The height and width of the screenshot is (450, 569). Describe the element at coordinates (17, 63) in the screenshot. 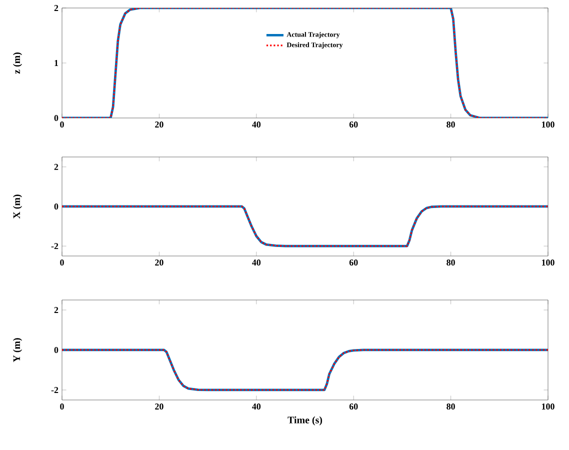

I see `y-axis-title: z (m)` at that location.